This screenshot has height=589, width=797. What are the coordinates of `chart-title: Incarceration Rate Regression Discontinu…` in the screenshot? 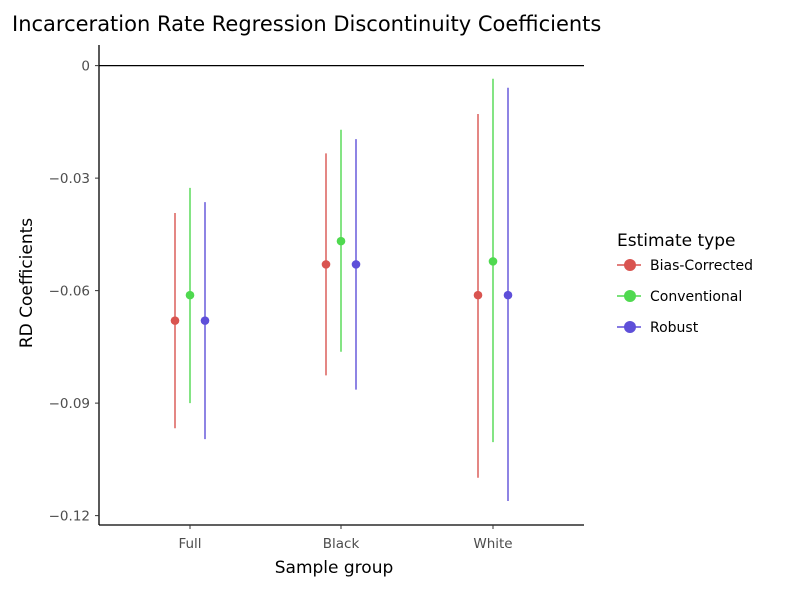 It's located at (306, 24).